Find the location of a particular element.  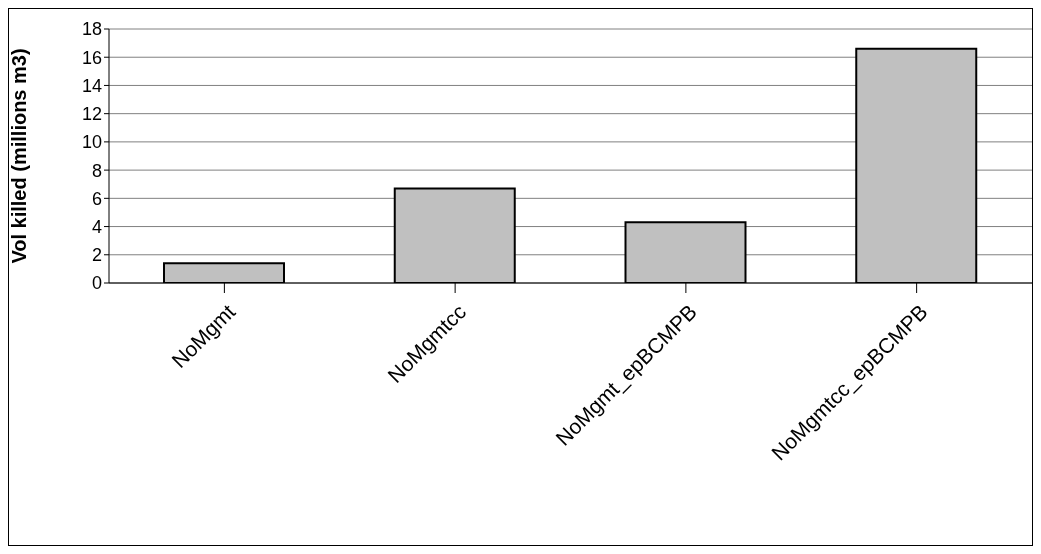

y-tick-label: 12 is located at coordinates (91, 114).